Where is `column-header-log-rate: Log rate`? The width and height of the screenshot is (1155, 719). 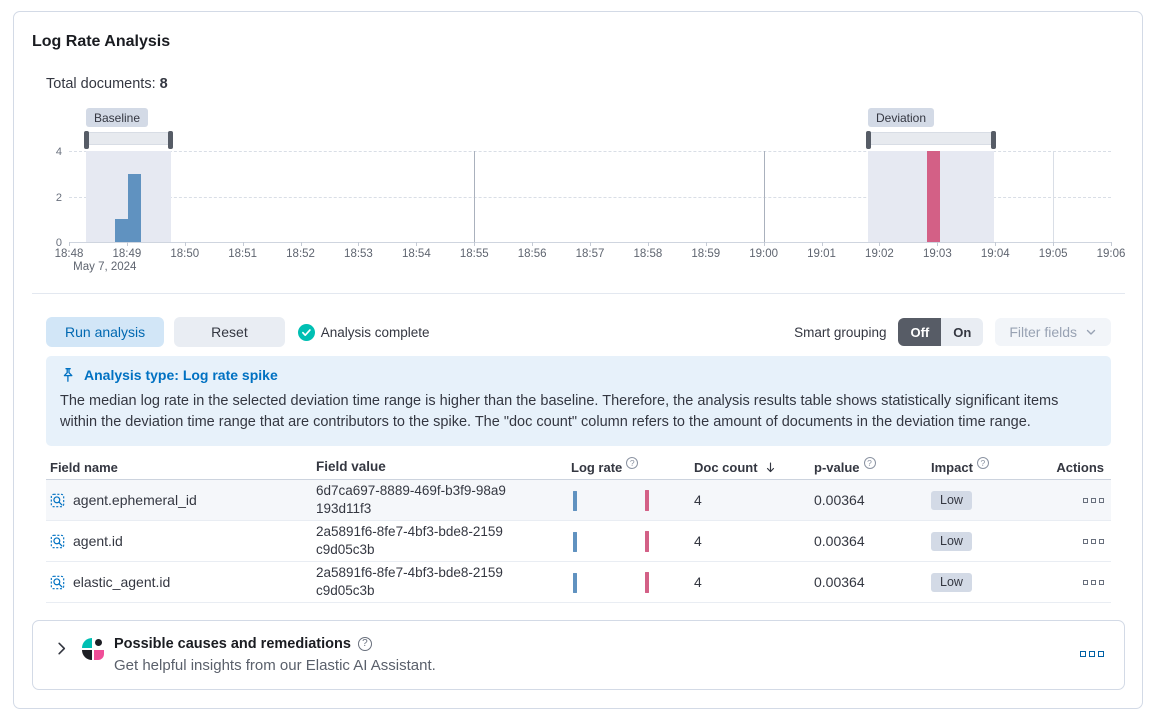 column-header-log-rate: Log rate is located at coordinates (628, 466).